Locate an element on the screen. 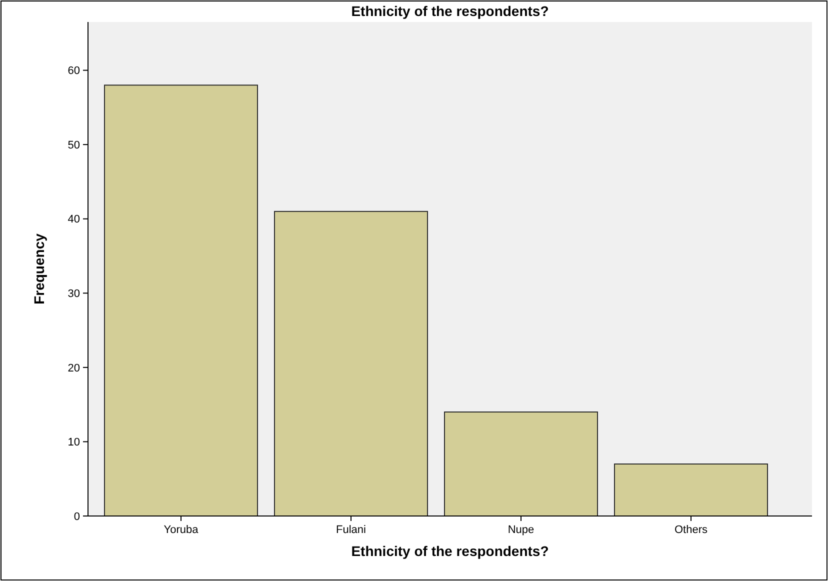 Image resolution: width=829 pixels, height=582 pixels. y-tick-label: 50 is located at coordinates (74, 145).